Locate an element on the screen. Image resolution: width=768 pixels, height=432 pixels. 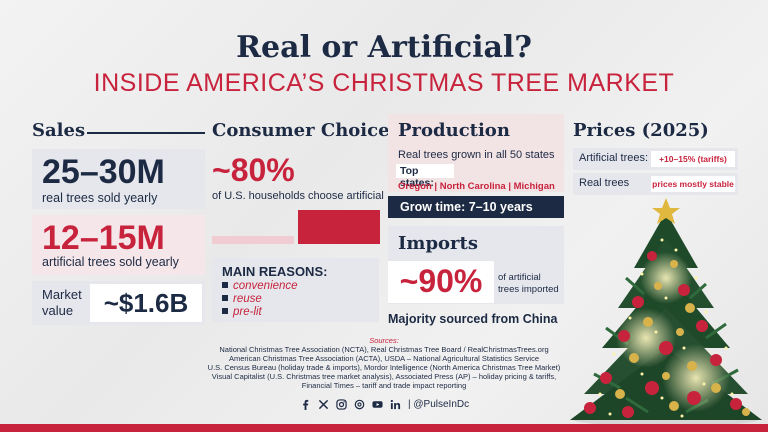
top-states-label-box: Top states: is located at coordinates (425, 176).